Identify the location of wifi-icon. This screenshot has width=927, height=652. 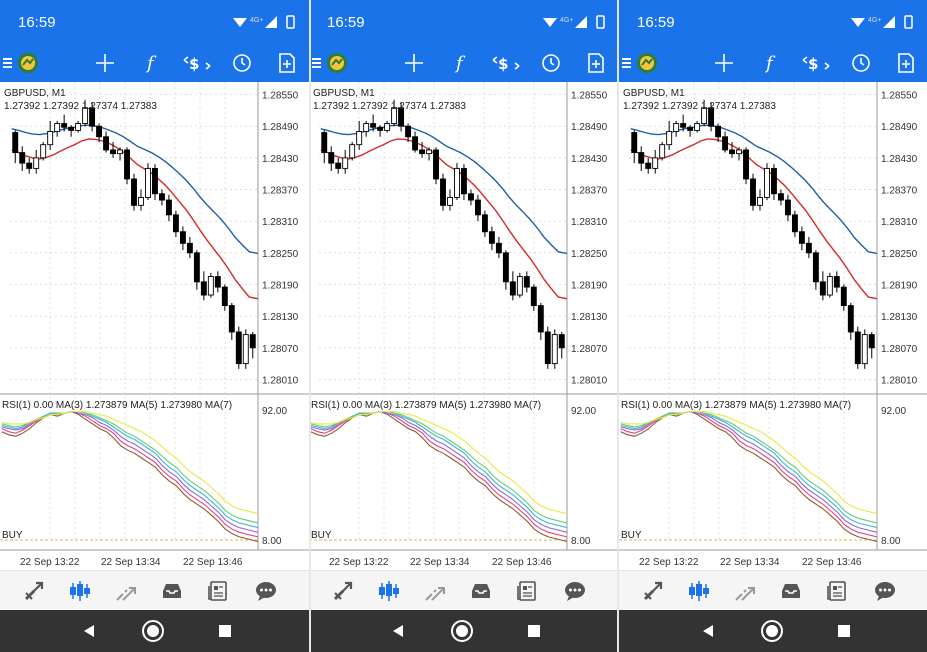
(240, 22).